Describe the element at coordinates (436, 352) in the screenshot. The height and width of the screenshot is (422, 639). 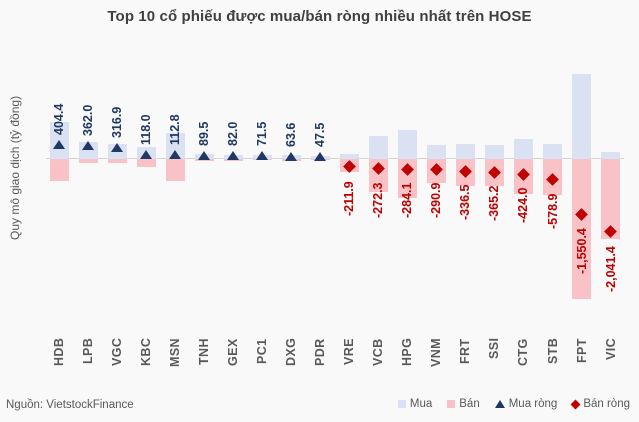
I see `x-axis-ticker-label: VNM` at that location.